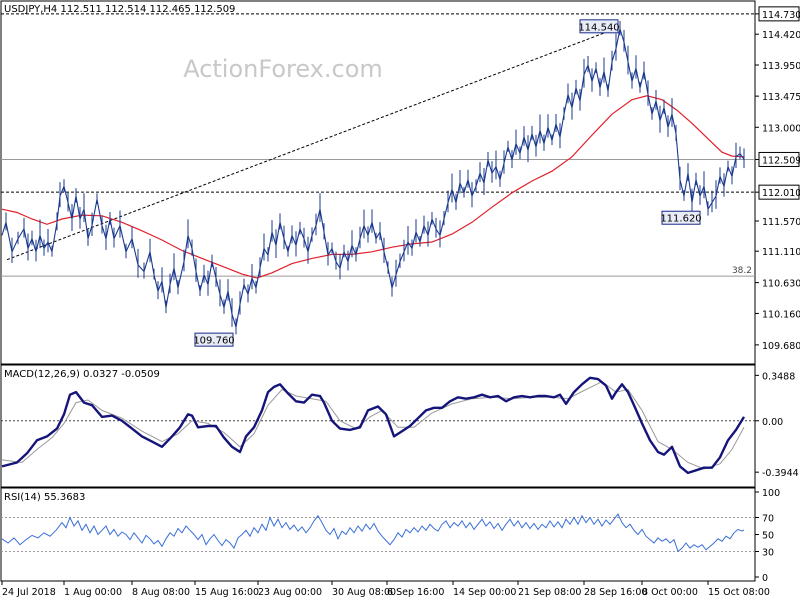 This screenshot has height=604, width=800. I want to click on price-y-tick-label: 113.475, so click(781, 97).